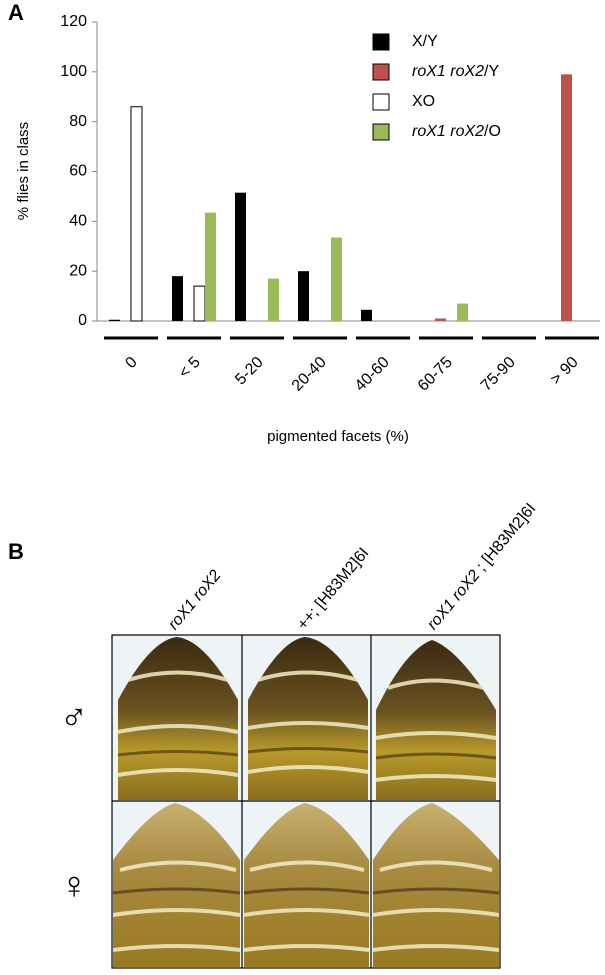 The height and width of the screenshot is (975, 605). What do you see at coordinates (74, 886) in the screenshot?
I see `row-symbol: ♀` at bounding box center [74, 886].